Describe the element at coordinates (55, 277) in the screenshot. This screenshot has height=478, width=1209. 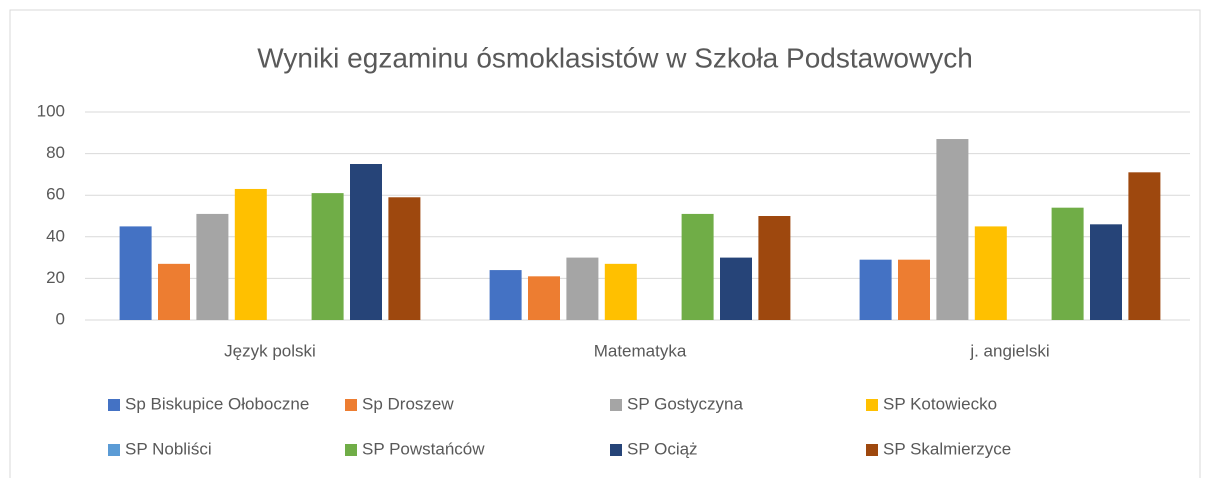
I see `y-tick-label: 20` at that location.